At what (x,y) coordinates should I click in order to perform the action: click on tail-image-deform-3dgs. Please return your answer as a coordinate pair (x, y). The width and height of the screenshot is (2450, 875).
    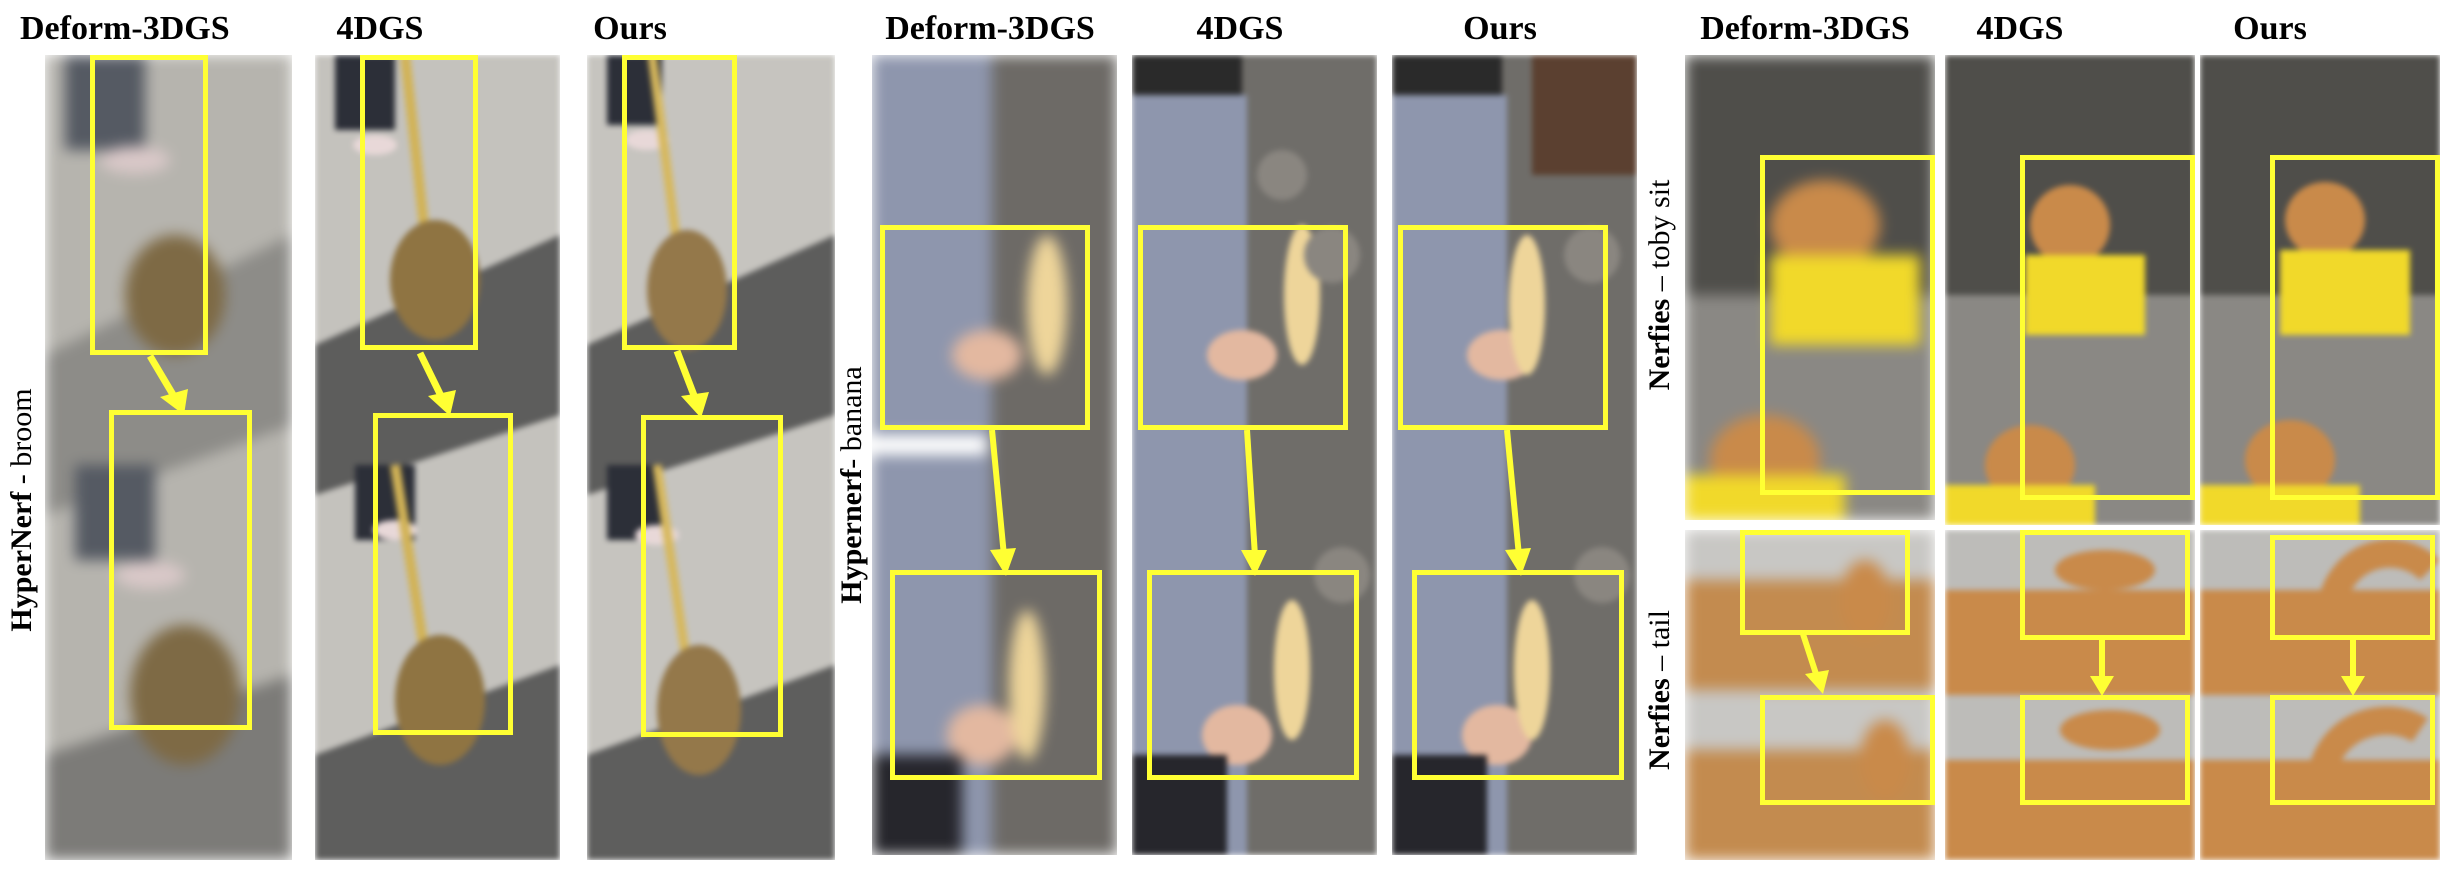
    Looking at the image, I should click on (1810, 695).